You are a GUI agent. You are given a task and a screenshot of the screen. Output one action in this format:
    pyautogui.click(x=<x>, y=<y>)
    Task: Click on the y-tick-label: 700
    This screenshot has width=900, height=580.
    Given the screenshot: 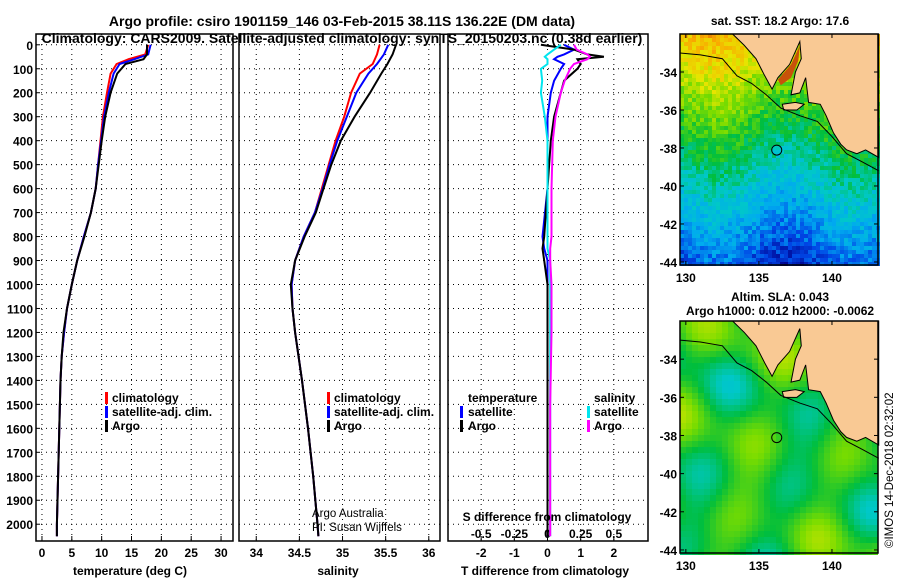 What is the action you would take?
    pyautogui.click(x=23, y=214)
    